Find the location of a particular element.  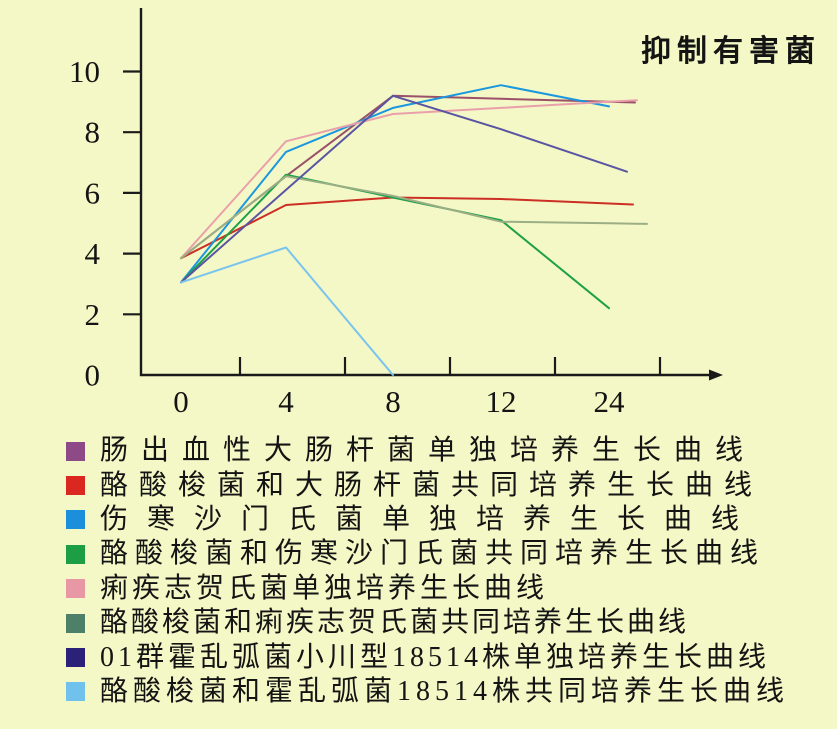

legend-item: 酪酸梭菌和痢疾志贺氏菌共同培养生长曲线 is located at coordinates (427, 623).